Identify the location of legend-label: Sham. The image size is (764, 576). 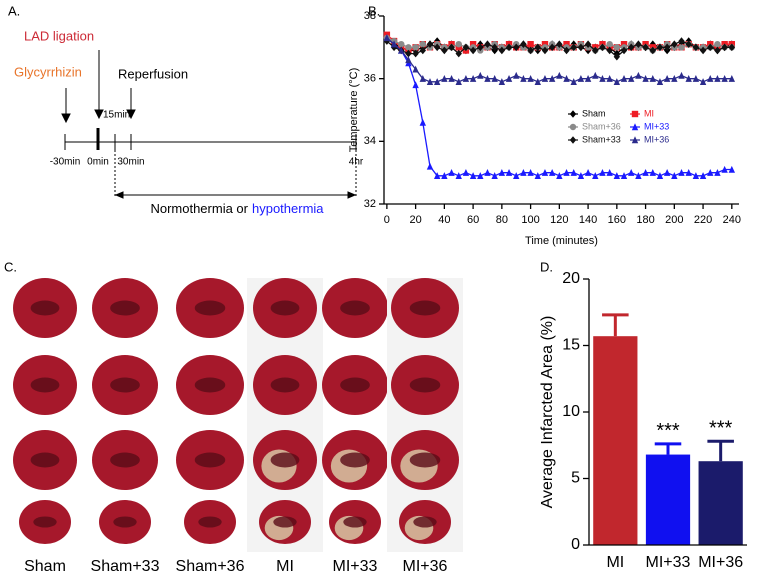
(594, 113).